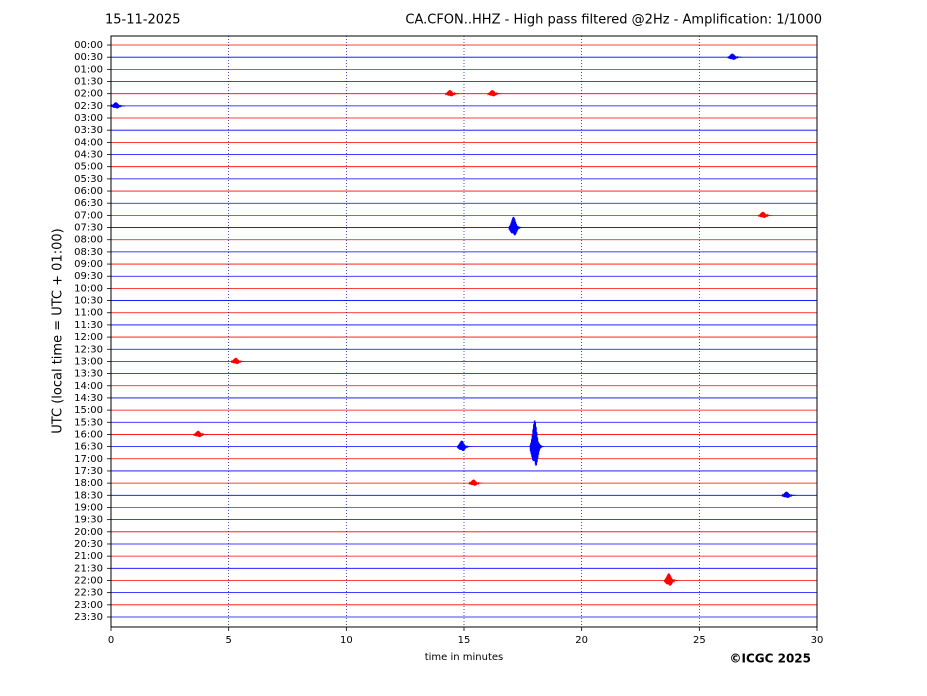  What do you see at coordinates (88, 82) in the screenshot?
I see `y-tick-label: 01:30` at bounding box center [88, 82].